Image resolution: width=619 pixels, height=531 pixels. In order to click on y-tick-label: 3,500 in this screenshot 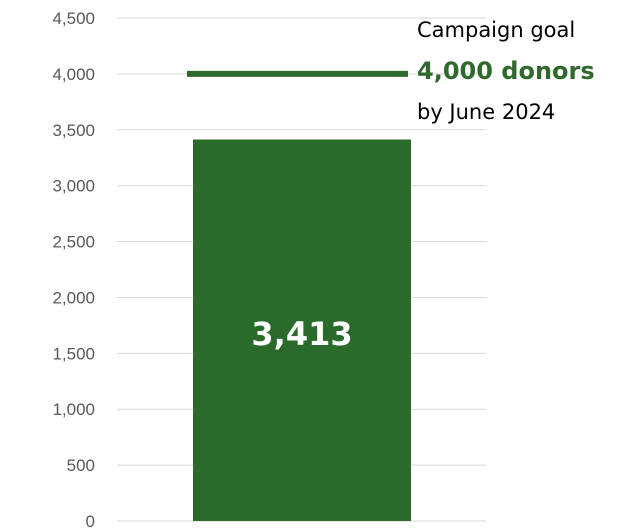, I will do `click(73, 130)`.